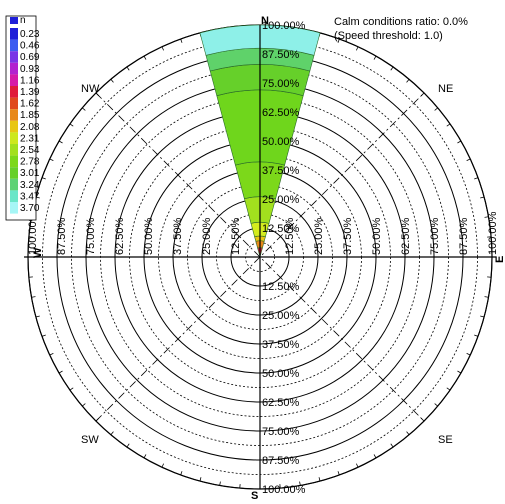  I want to click on tick-label-north: 12.50%, so click(281, 229).